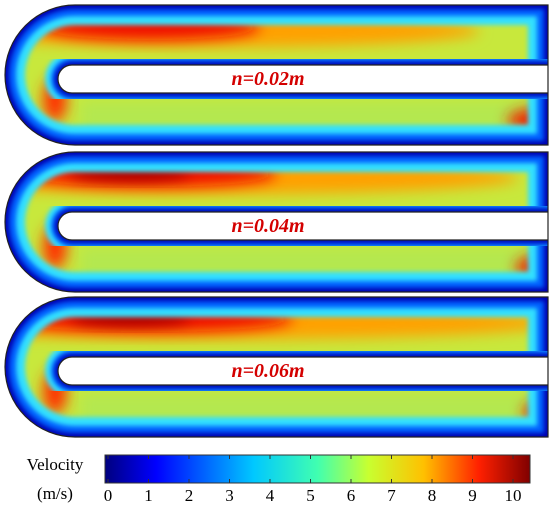 Image resolution: width=550 pixels, height=509 pixels. Describe the element at coordinates (270, 495) in the screenshot. I see `colorbar-tick-label: 4` at that location.